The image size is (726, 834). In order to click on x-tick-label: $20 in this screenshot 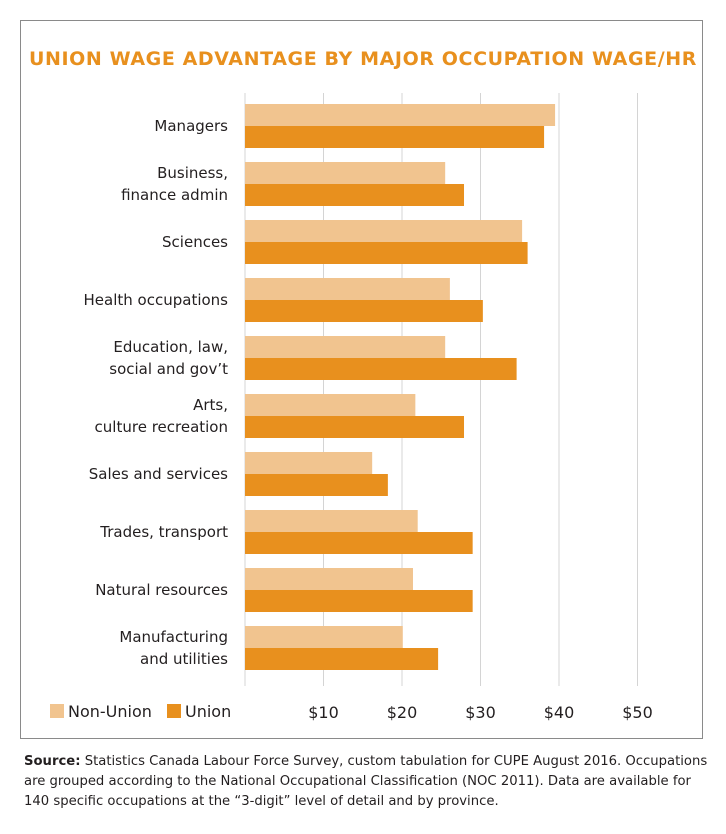, I will do `click(402, 712)`.